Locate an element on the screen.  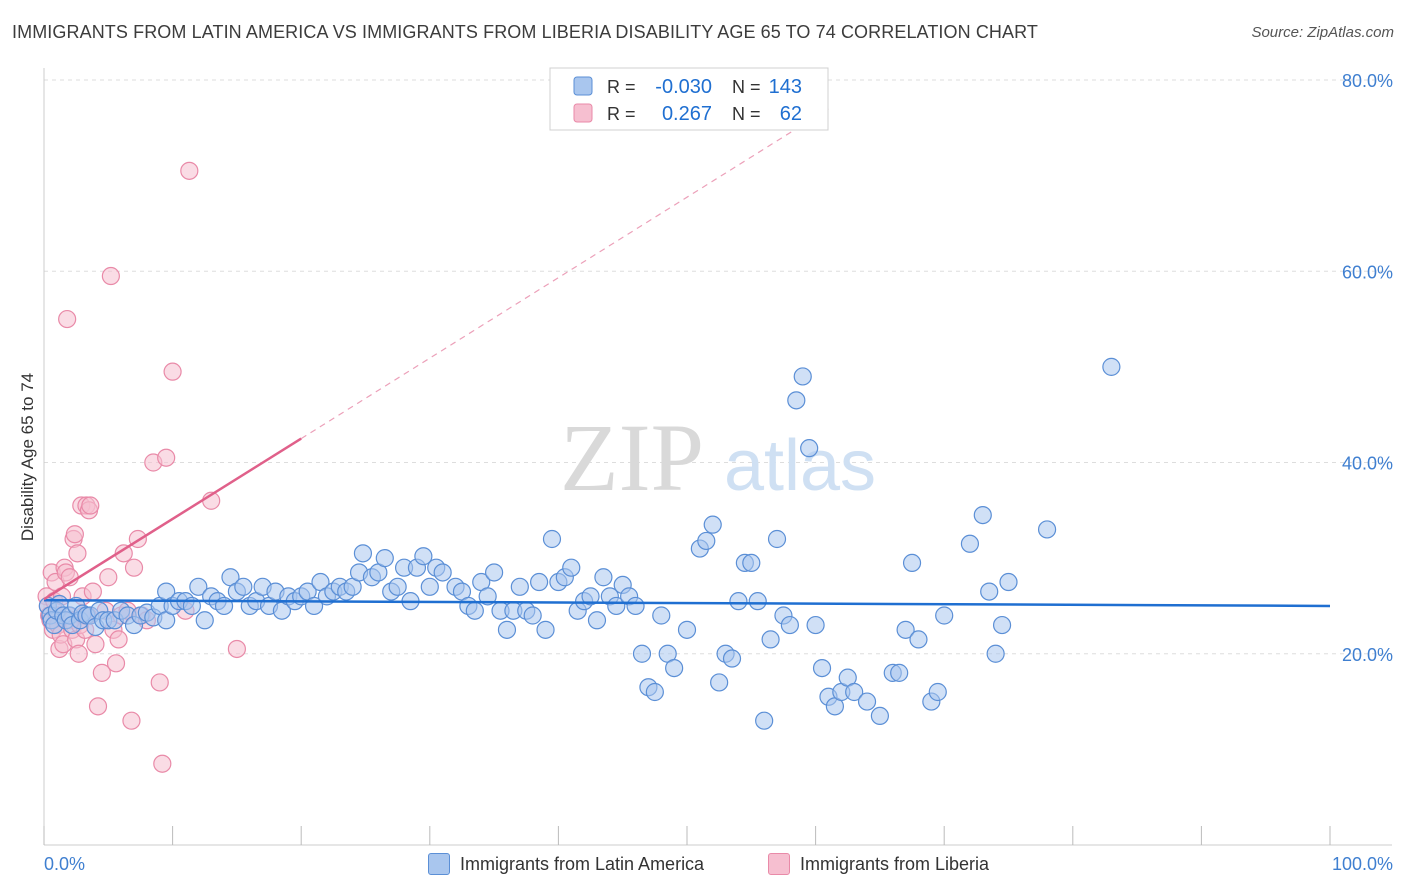
stats-r-value-blue: -0.030 is located at coordinates (683, 87).